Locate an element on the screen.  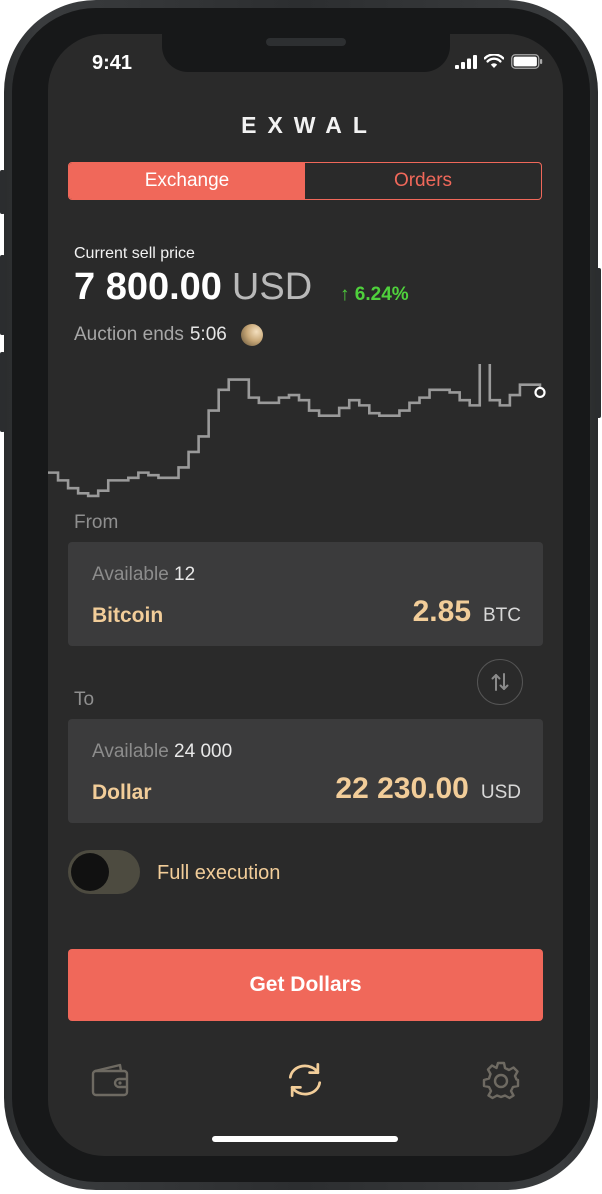
to-available-value: 24 000 is located at coordinates (203, 751).